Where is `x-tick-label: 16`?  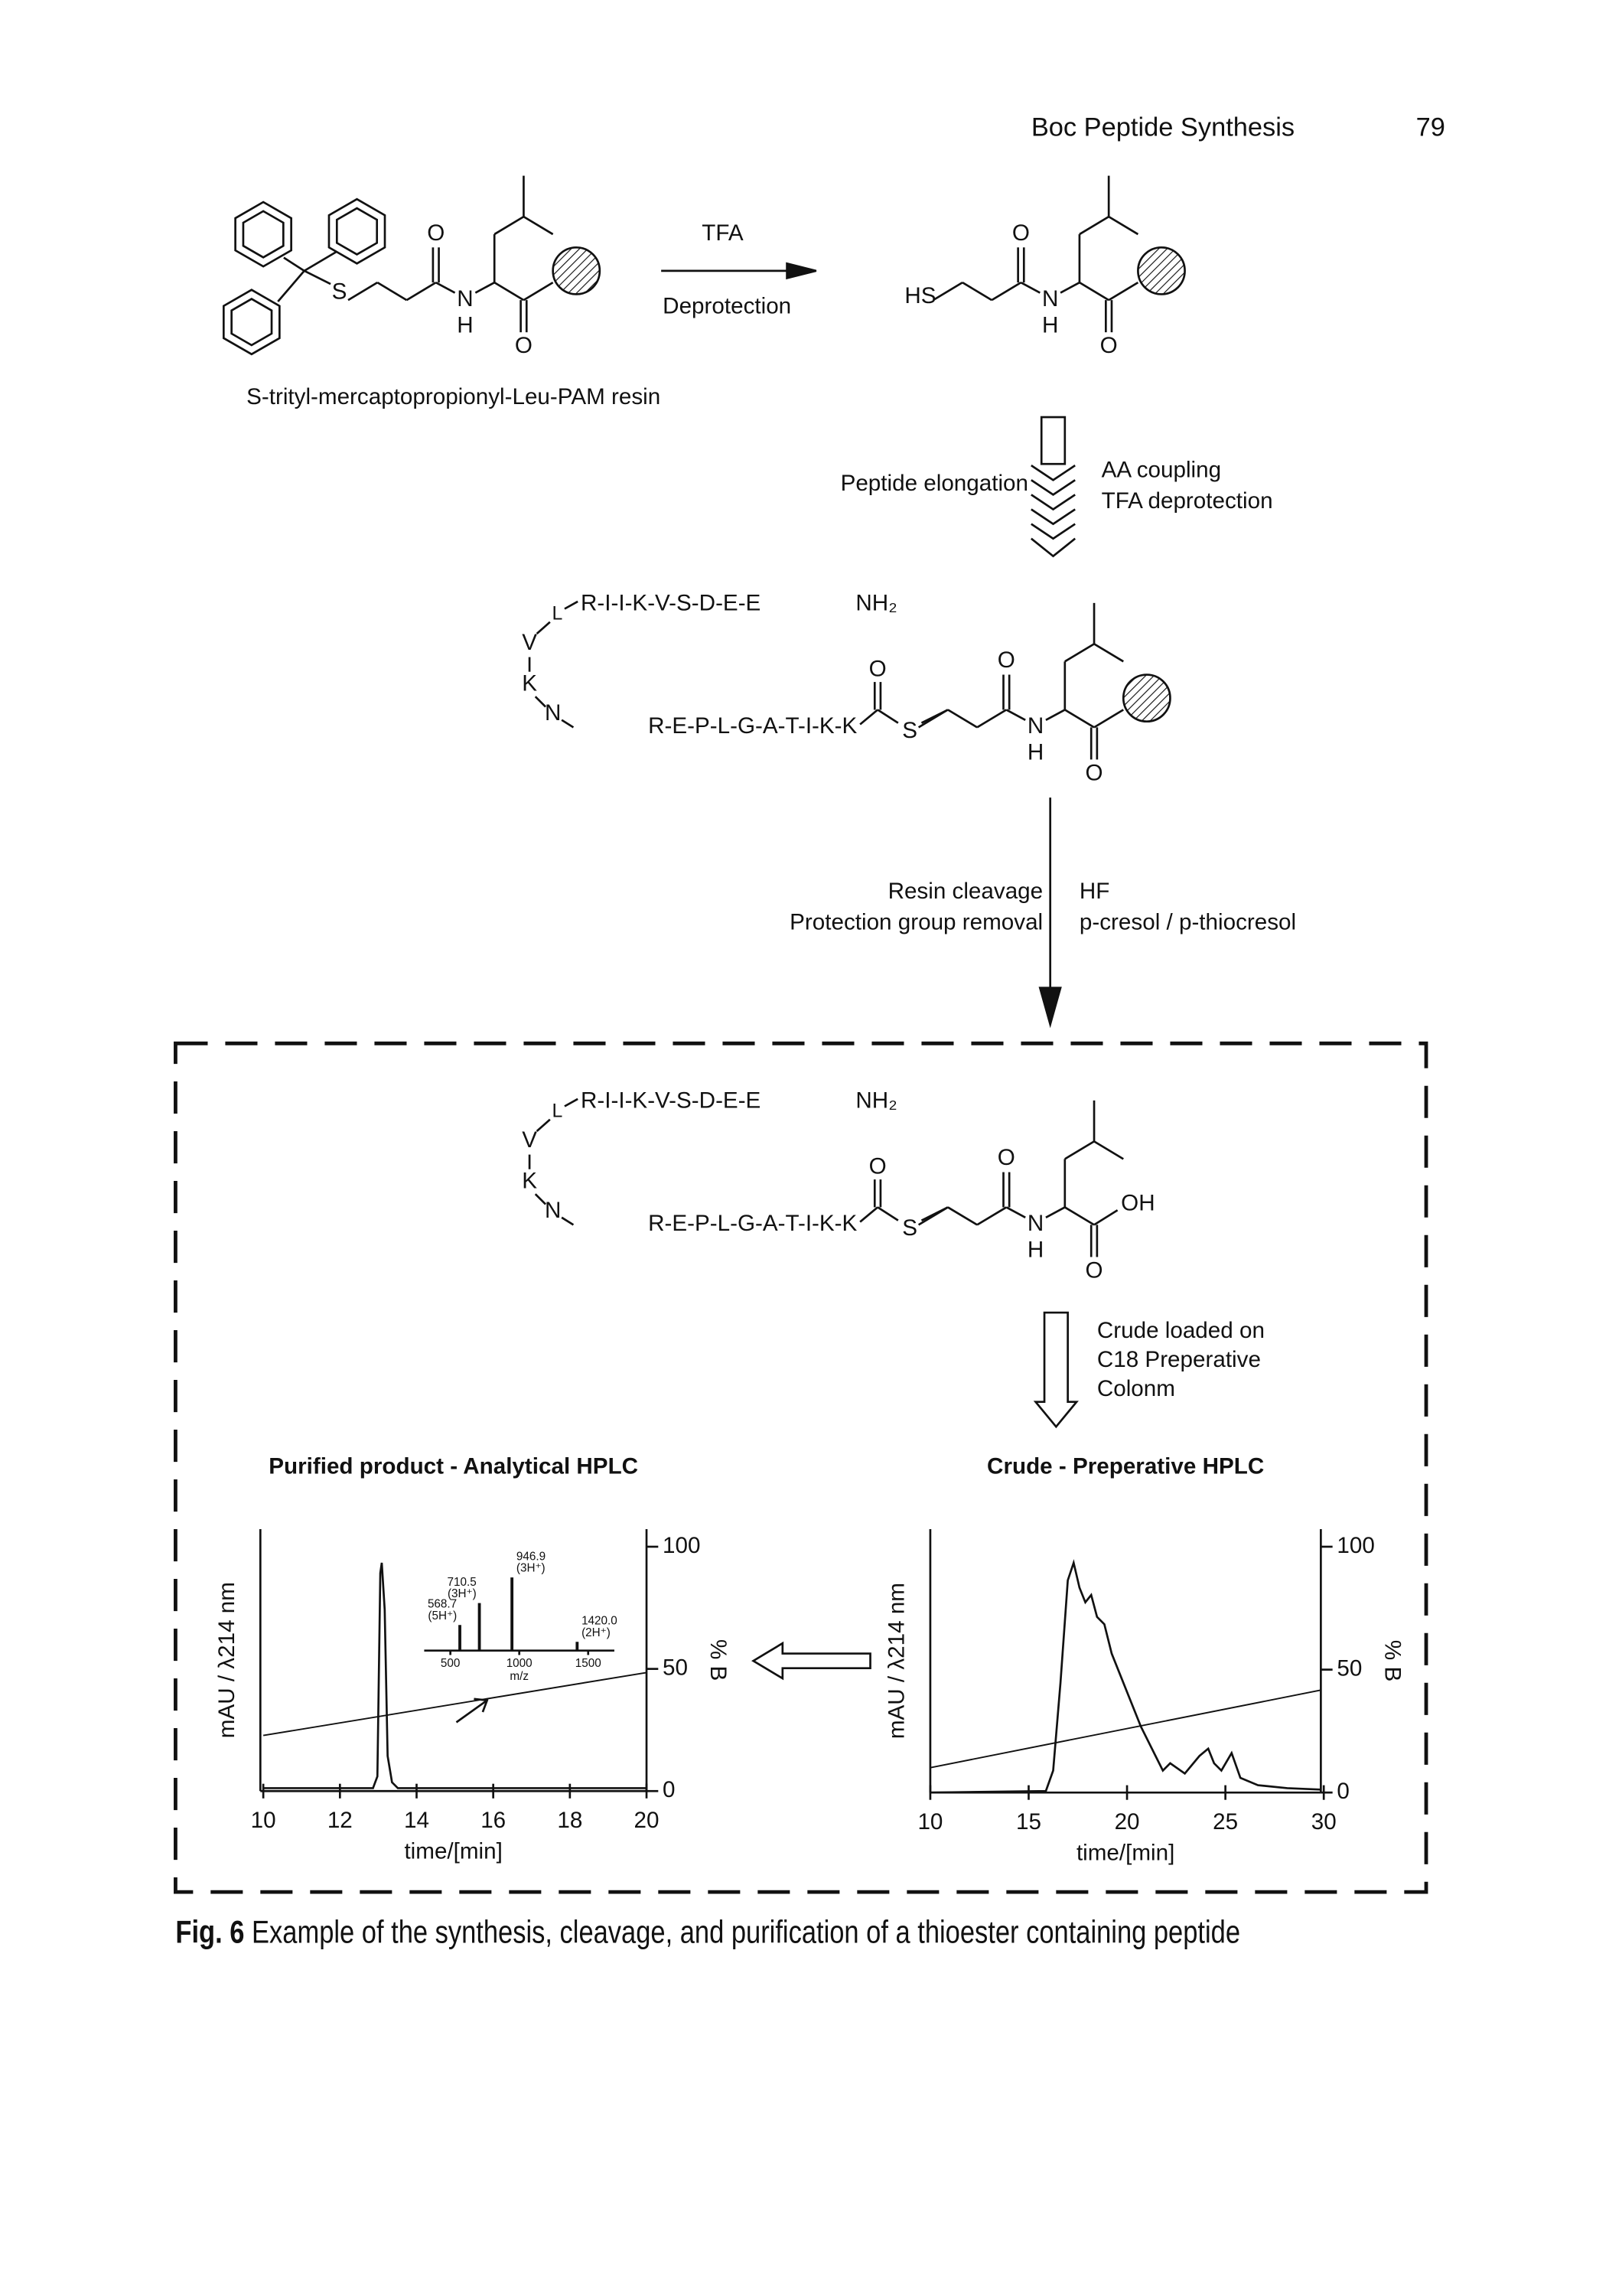
x-tick-label: 16 is located at coordinates (493, 1820).